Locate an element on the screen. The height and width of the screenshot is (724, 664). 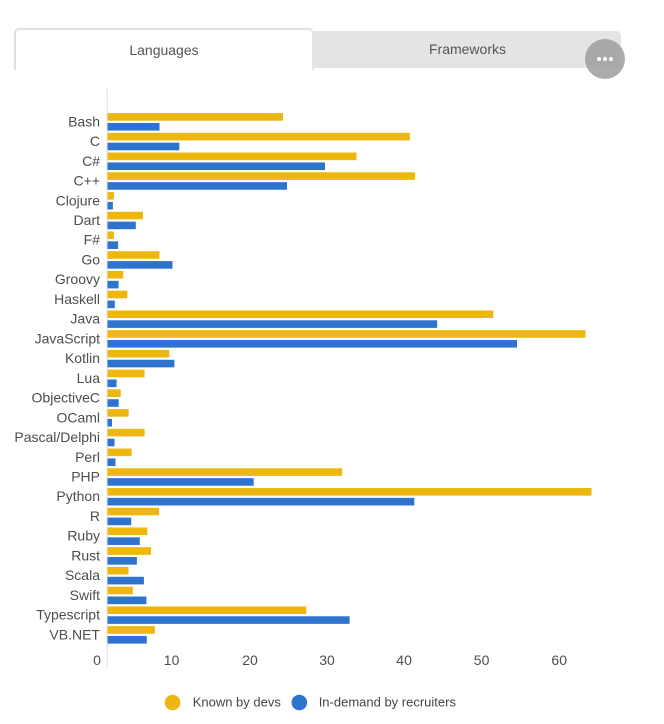
svg-text: F# is located at coordinates (92, 240).